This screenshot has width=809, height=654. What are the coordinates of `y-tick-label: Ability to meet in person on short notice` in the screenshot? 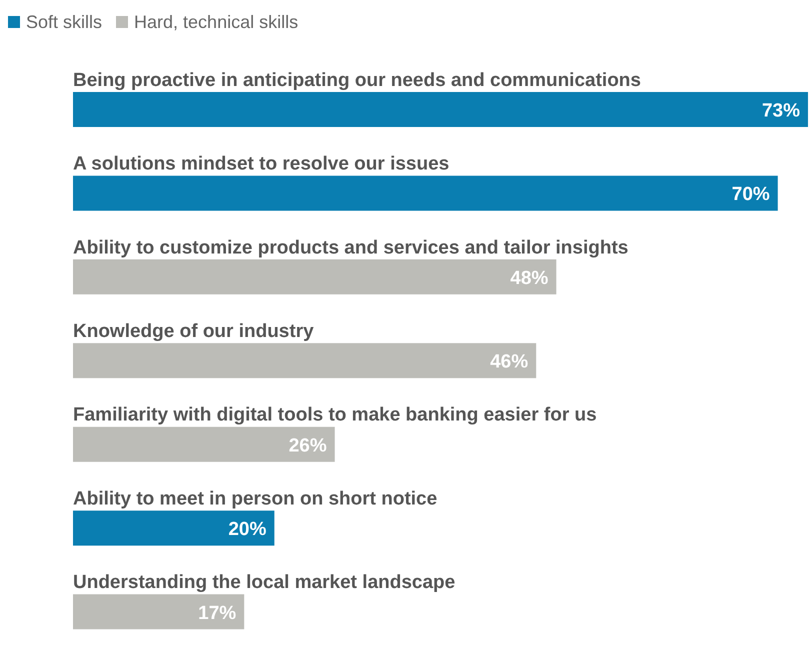 It's located at (255, 499).